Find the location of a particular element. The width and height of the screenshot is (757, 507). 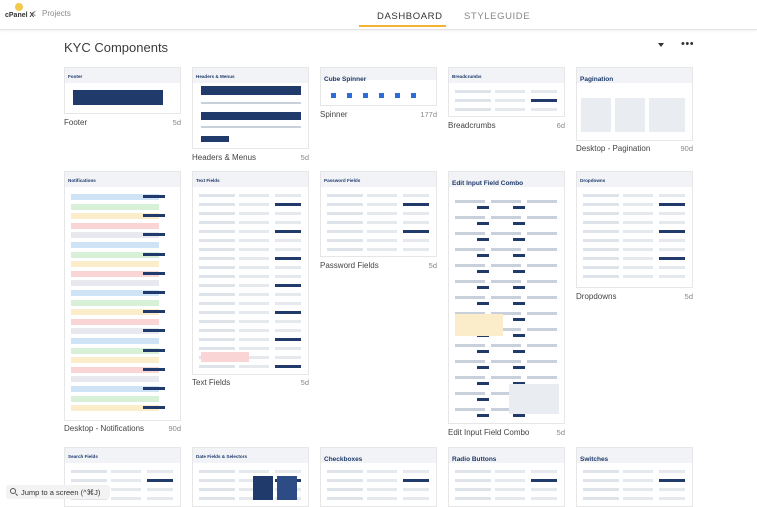

screen-name: Spinner is located at coordinates (334, 114).